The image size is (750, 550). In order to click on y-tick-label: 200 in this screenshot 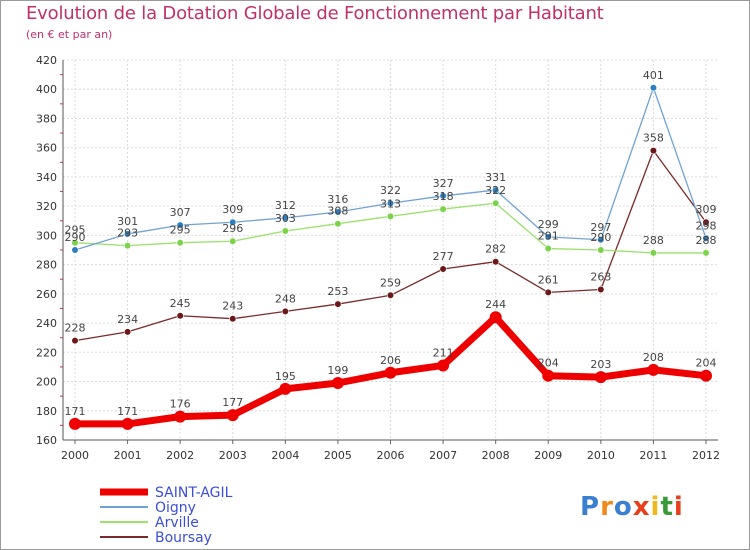, I will do `click(46, 382)`.